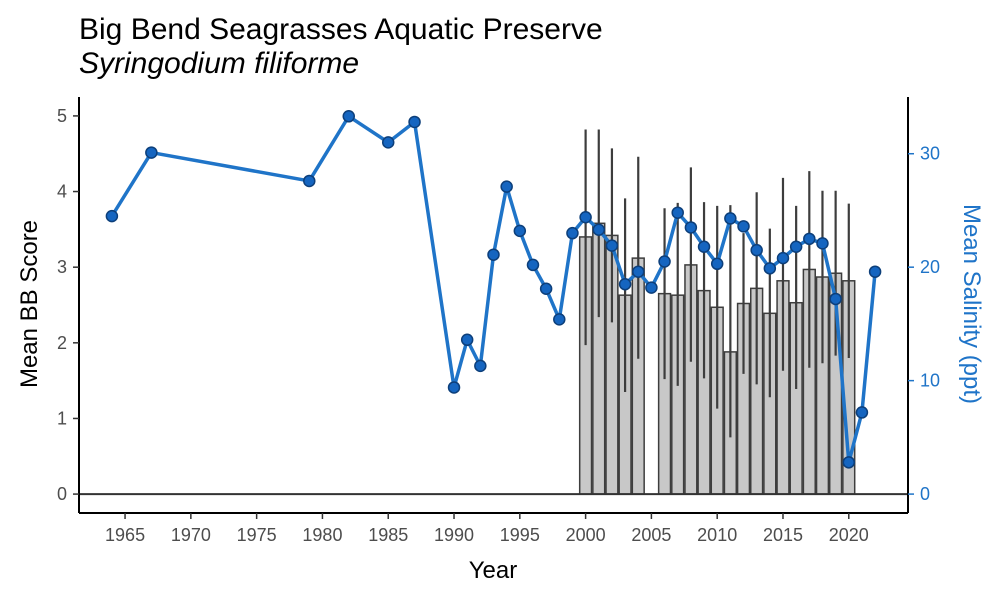 This screenshot has height=600, width=1000. What do you see at coordinates (62, 494) in the screenshot?
I see `y-left-tick-label-0: 0` at bounding box center [62, 494].